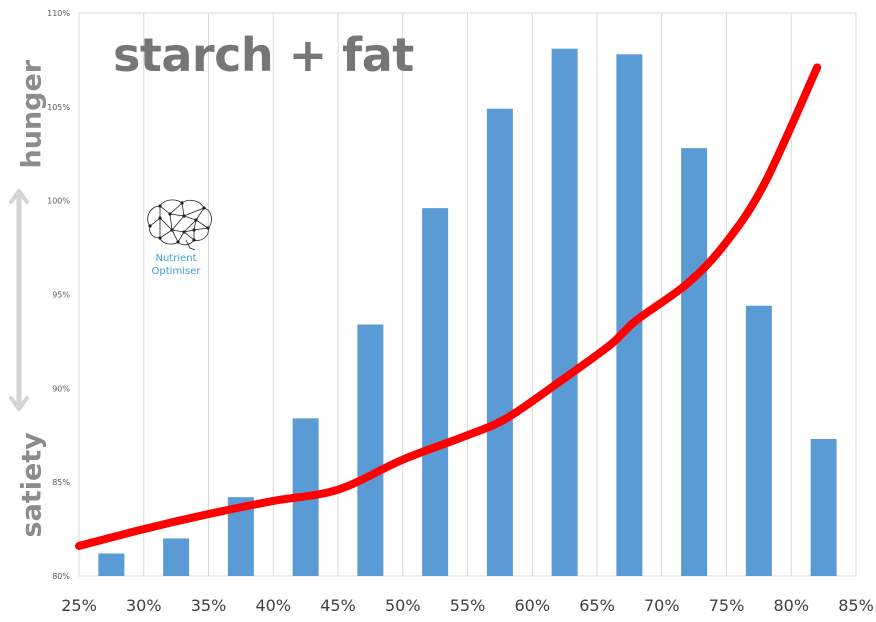 This screenshot has width=876, height=622. I want to click on x-tick-label: 65%, so click(597, 605).